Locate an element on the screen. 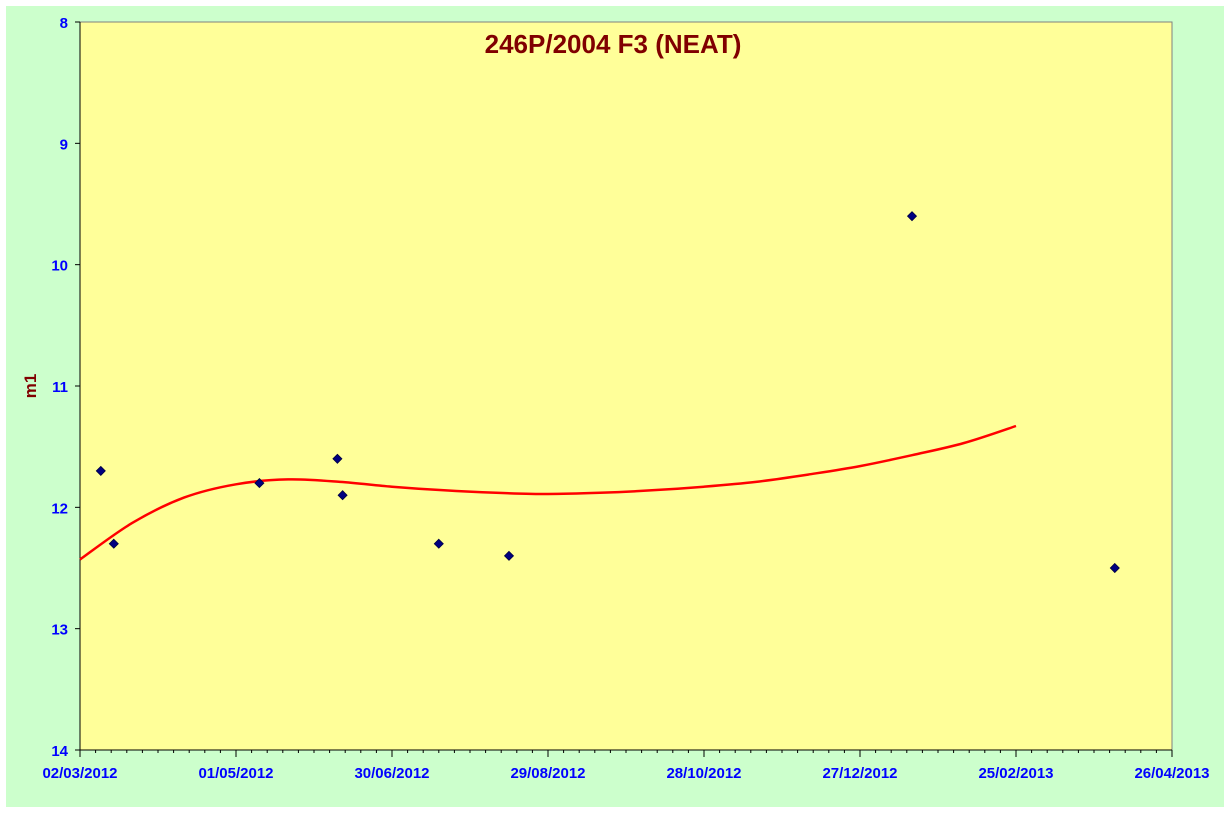  x-tick-label: 29/08/2012 is located at coordinates (547, 773).